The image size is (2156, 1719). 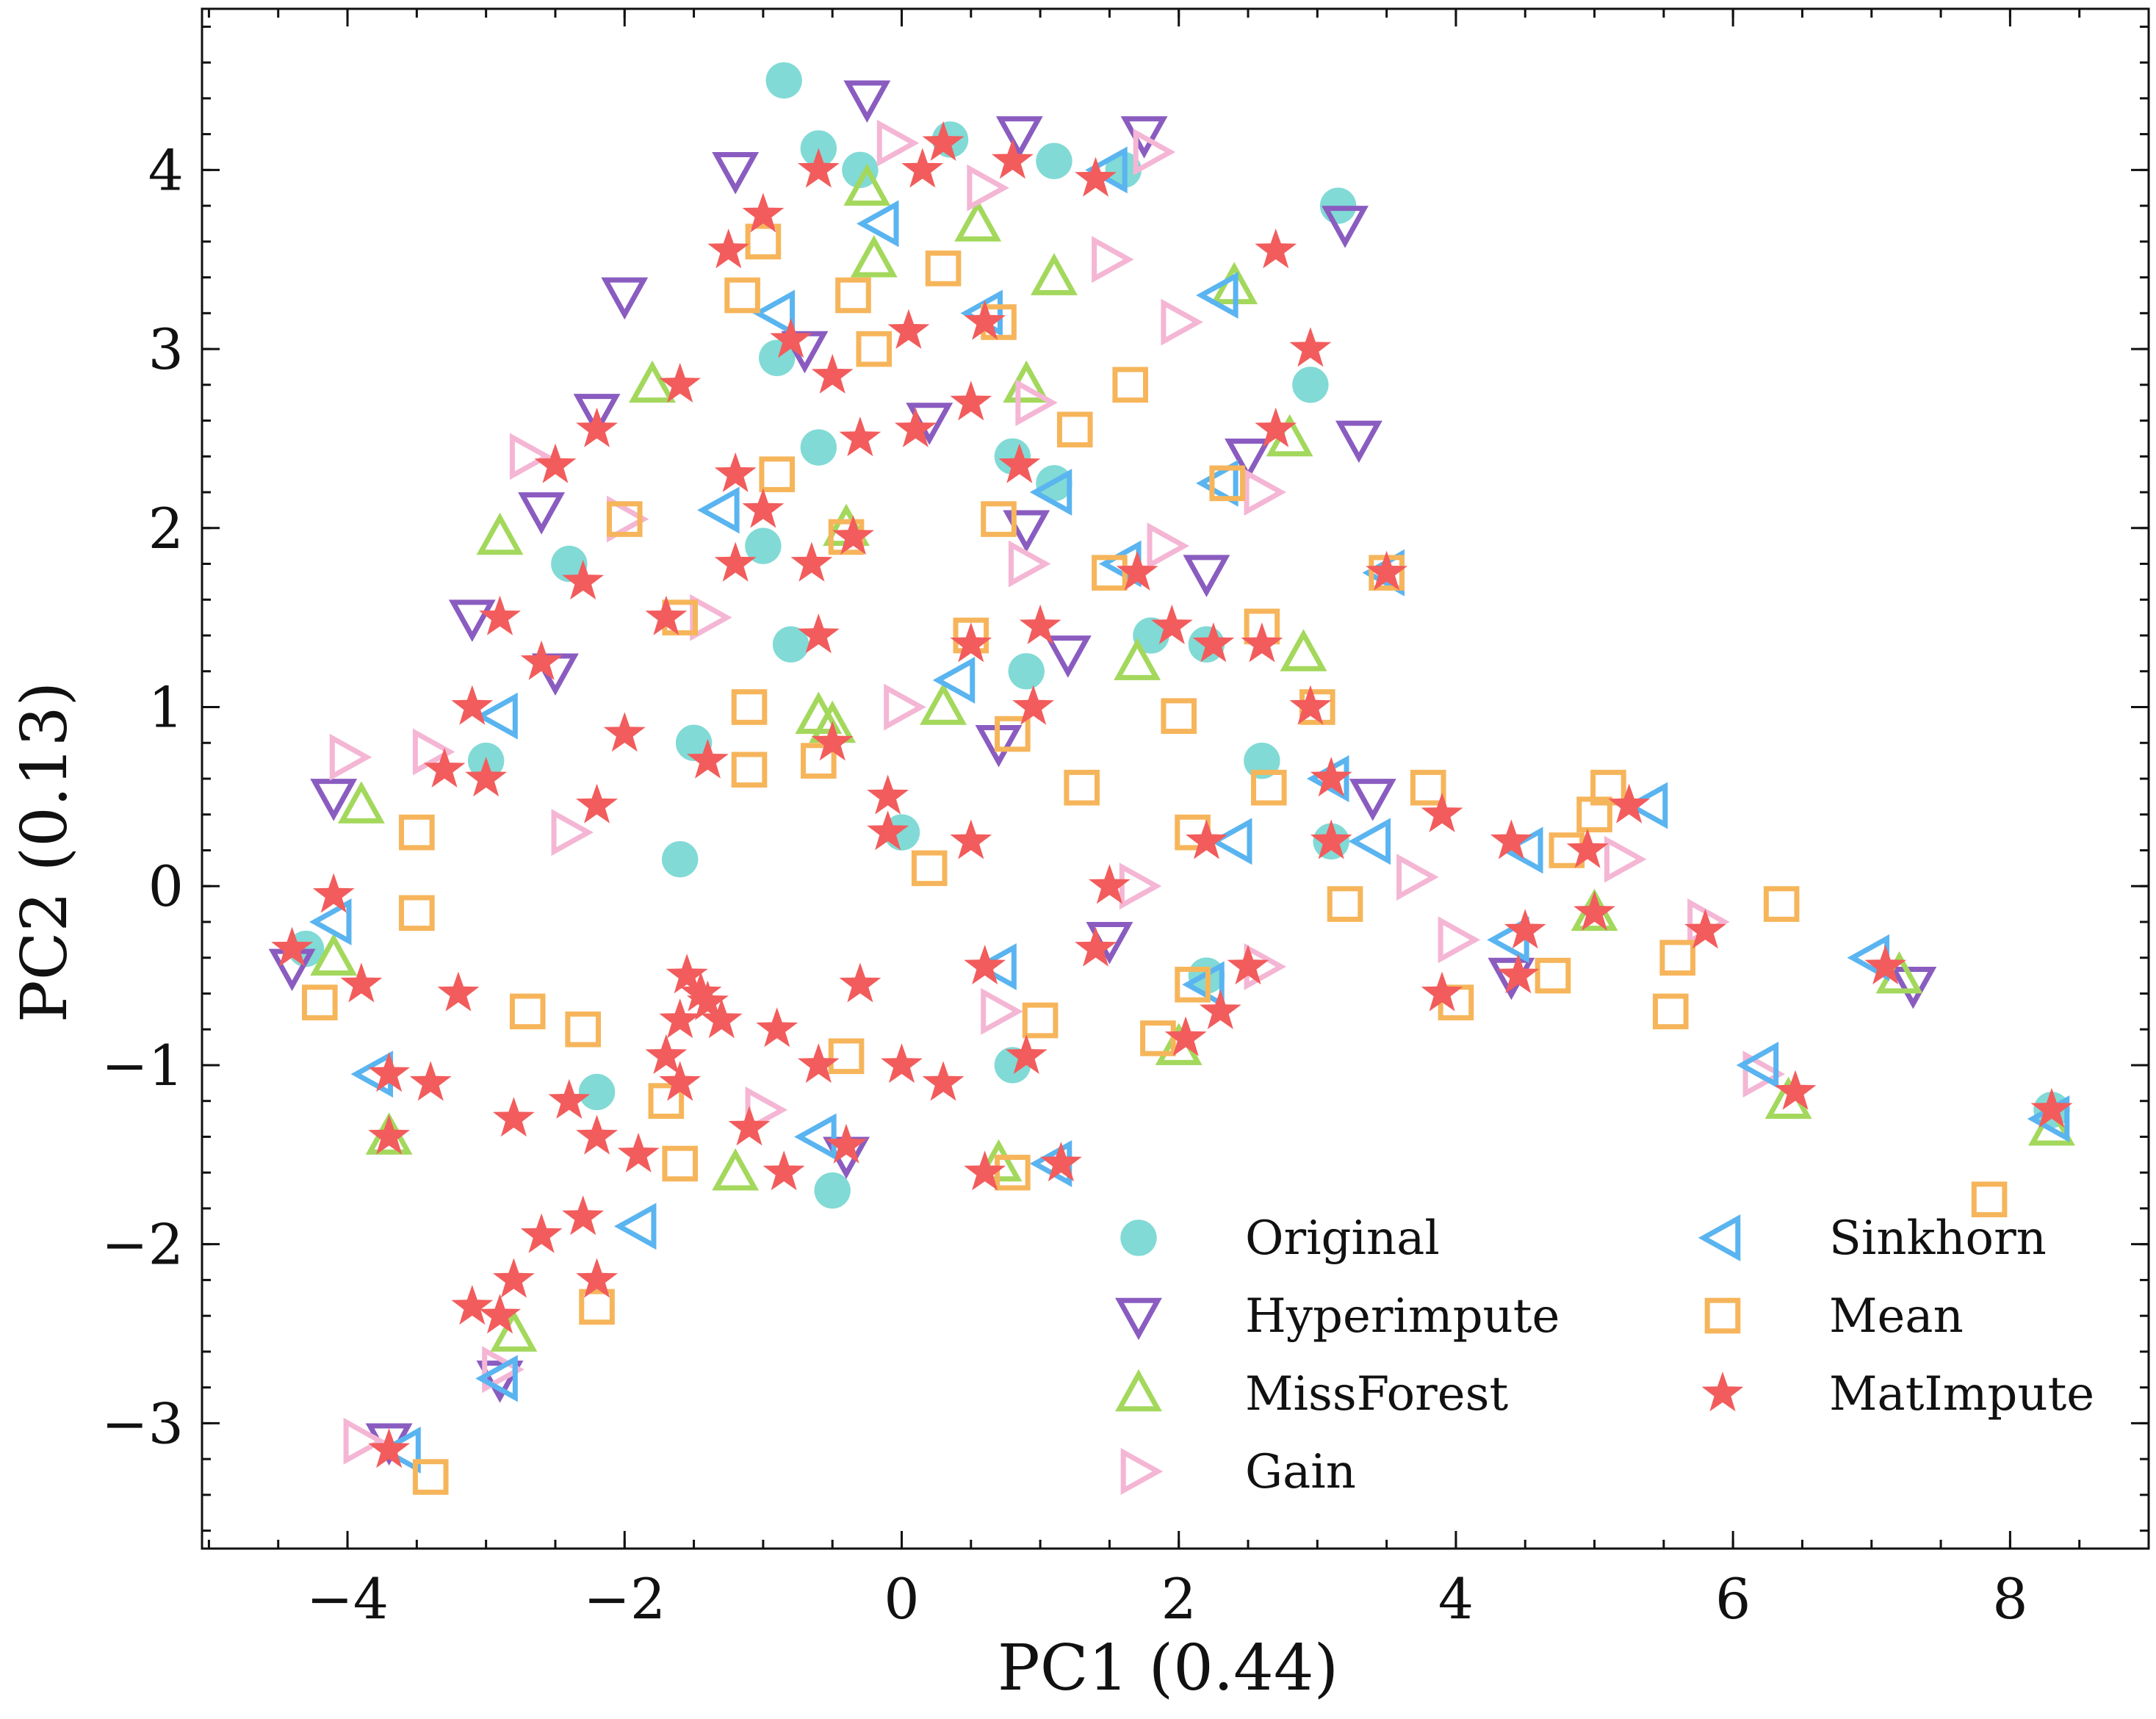 What do you see at coordinates (1280, 1239) in the screenshot?
I see `legend-item-original: Original` at bounding box center [1280, 1239].